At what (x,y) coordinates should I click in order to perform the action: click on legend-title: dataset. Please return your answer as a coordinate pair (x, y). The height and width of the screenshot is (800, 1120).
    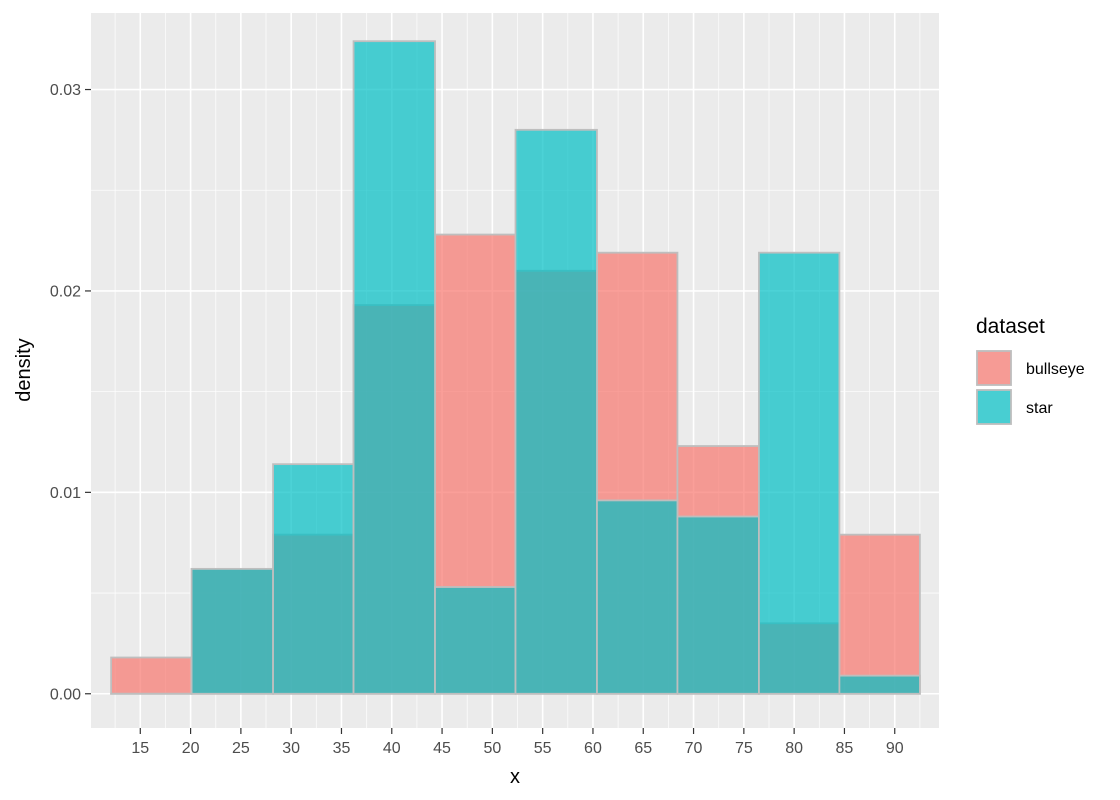
    Looking at the image, I should click on (1010, 326).